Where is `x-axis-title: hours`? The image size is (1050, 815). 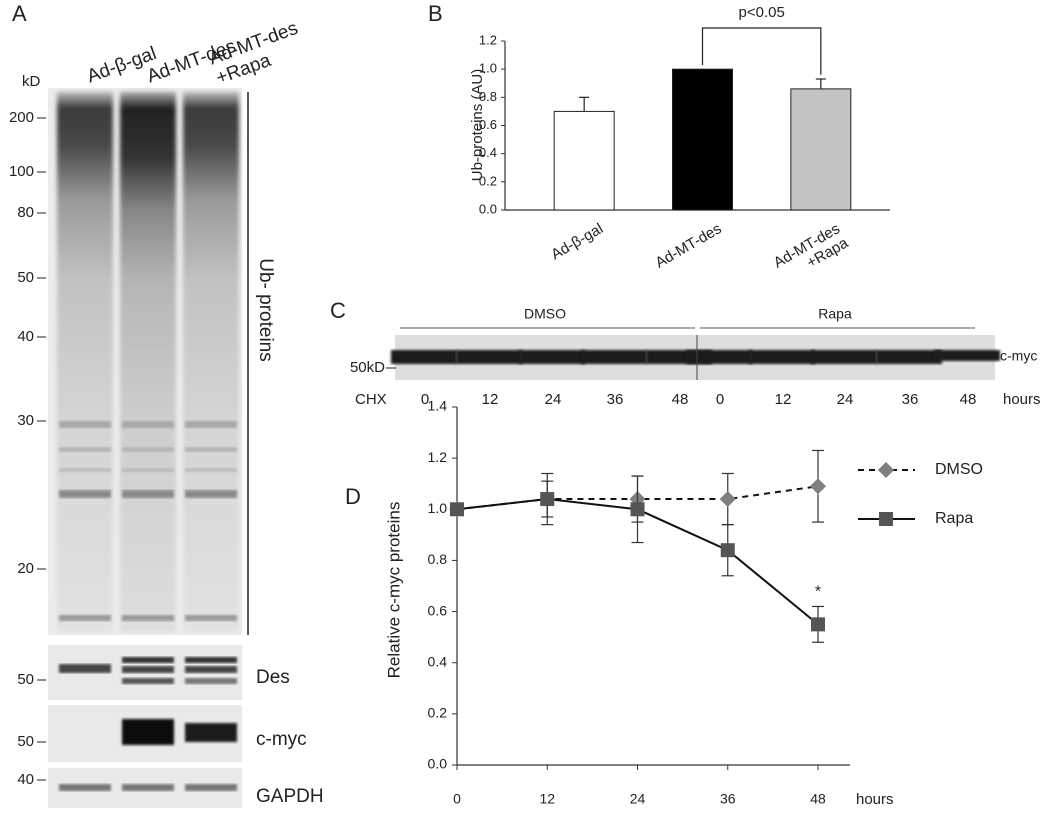
x-axis-title: hours is located at coordinates (875, 799).